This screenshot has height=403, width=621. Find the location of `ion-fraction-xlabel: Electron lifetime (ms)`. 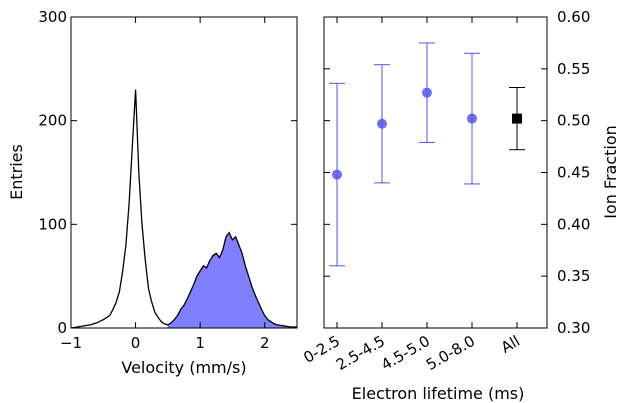

ion-fraction-xlabel: Electron lifetime (ms) is located at coordinates (438, 393).